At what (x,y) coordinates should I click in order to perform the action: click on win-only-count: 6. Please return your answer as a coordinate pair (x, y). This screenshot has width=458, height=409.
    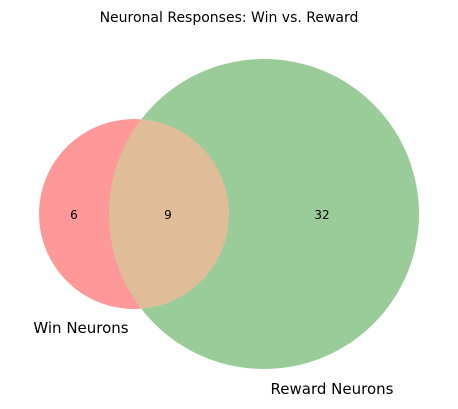
    Looking at the image, I should click on (74, 215).